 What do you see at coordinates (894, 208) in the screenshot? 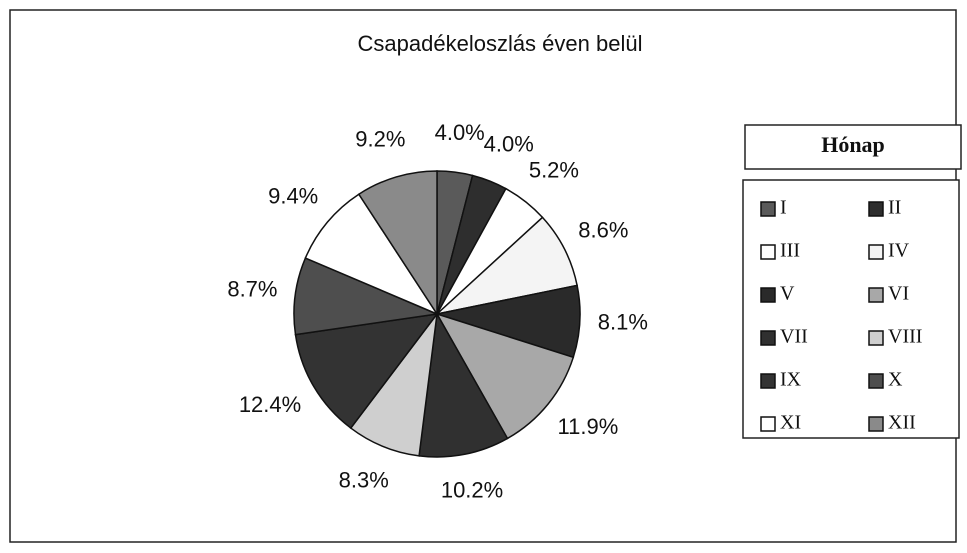
I see `legend-label: II` at bounding box center [894, 208].